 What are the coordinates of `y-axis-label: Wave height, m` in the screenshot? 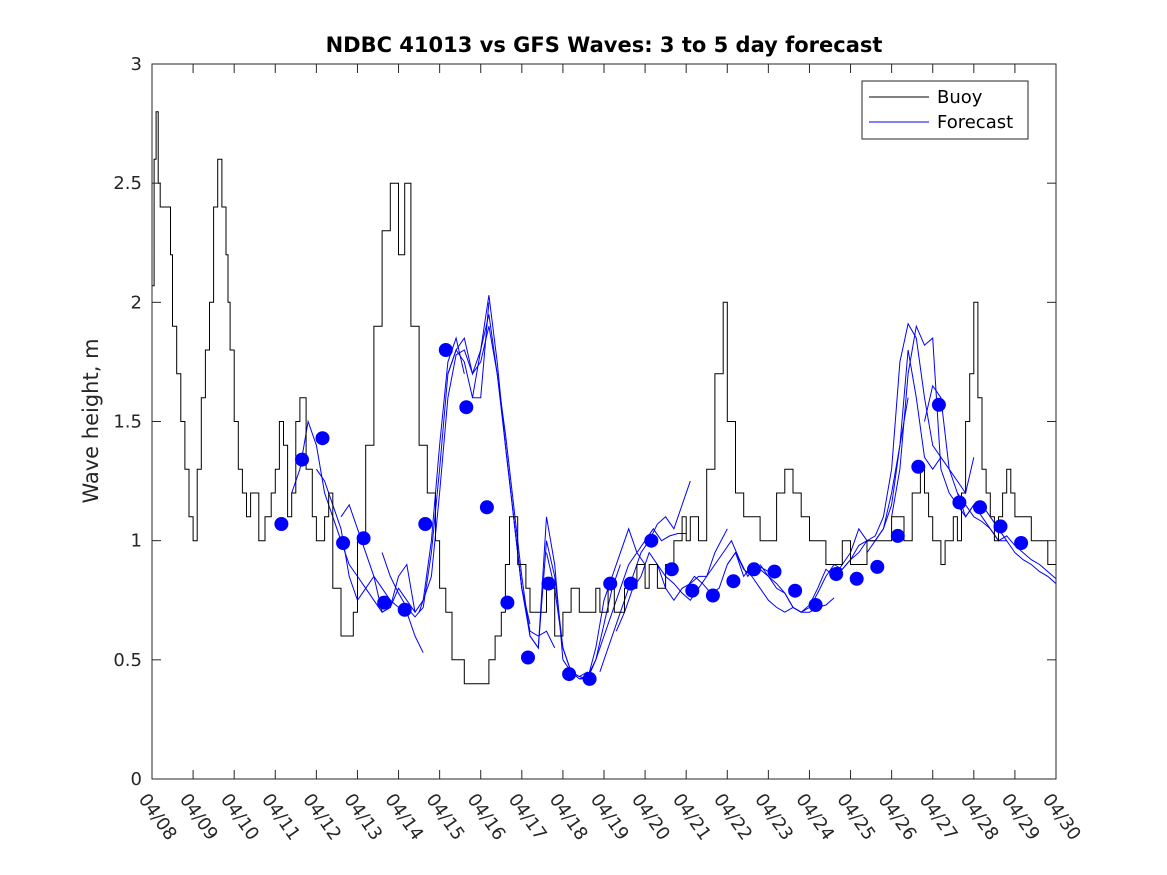 It's located at (91, 420).